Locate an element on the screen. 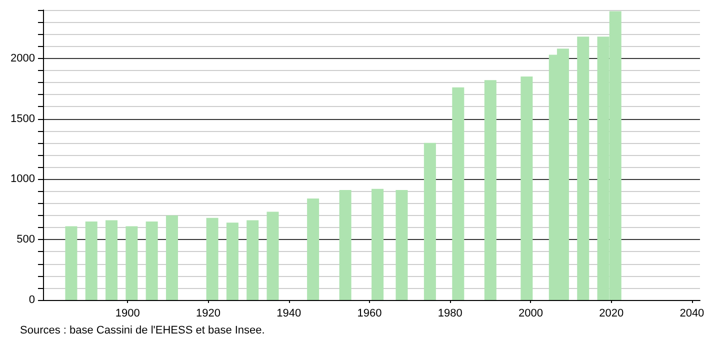 The image size is (710, 340). x-tick-label: 2000 is located at coordinates (530, 314).